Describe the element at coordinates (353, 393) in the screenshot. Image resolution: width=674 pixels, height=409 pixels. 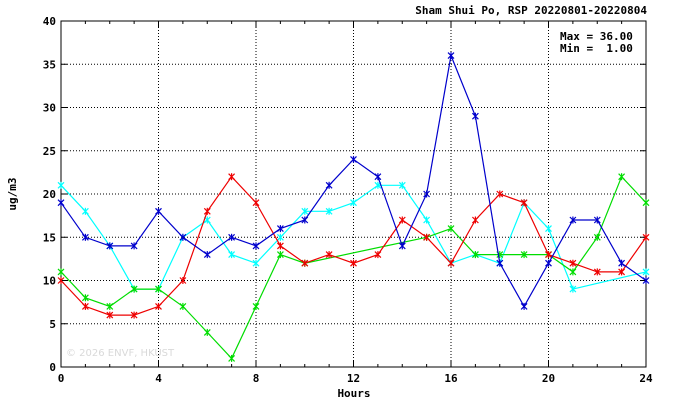
I see `x-axis-label: Hours` at that location.